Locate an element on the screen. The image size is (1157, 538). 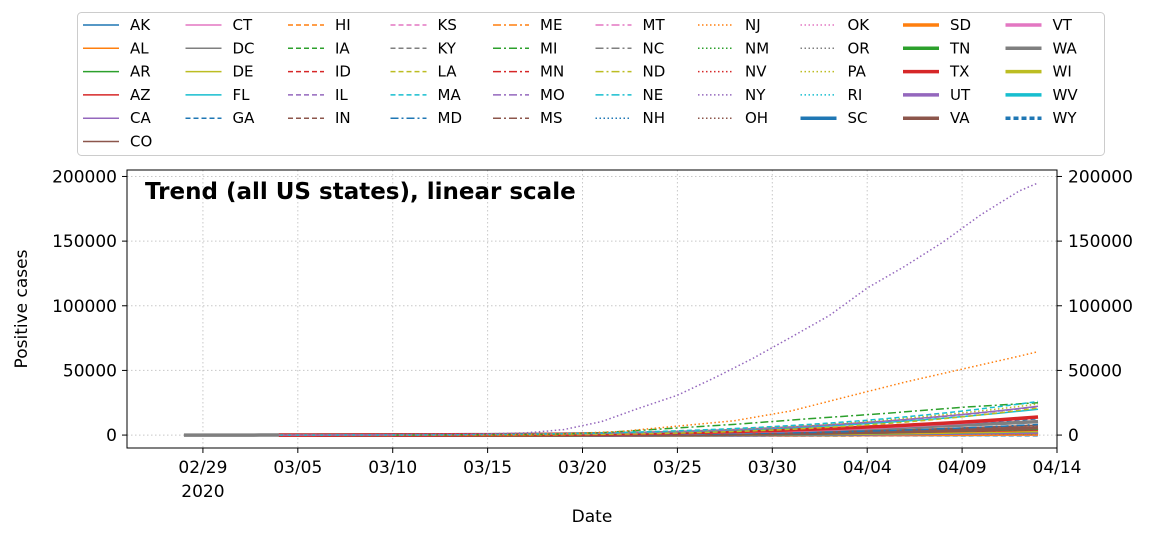
legend-label: MO is located at coordinates (552, 95).